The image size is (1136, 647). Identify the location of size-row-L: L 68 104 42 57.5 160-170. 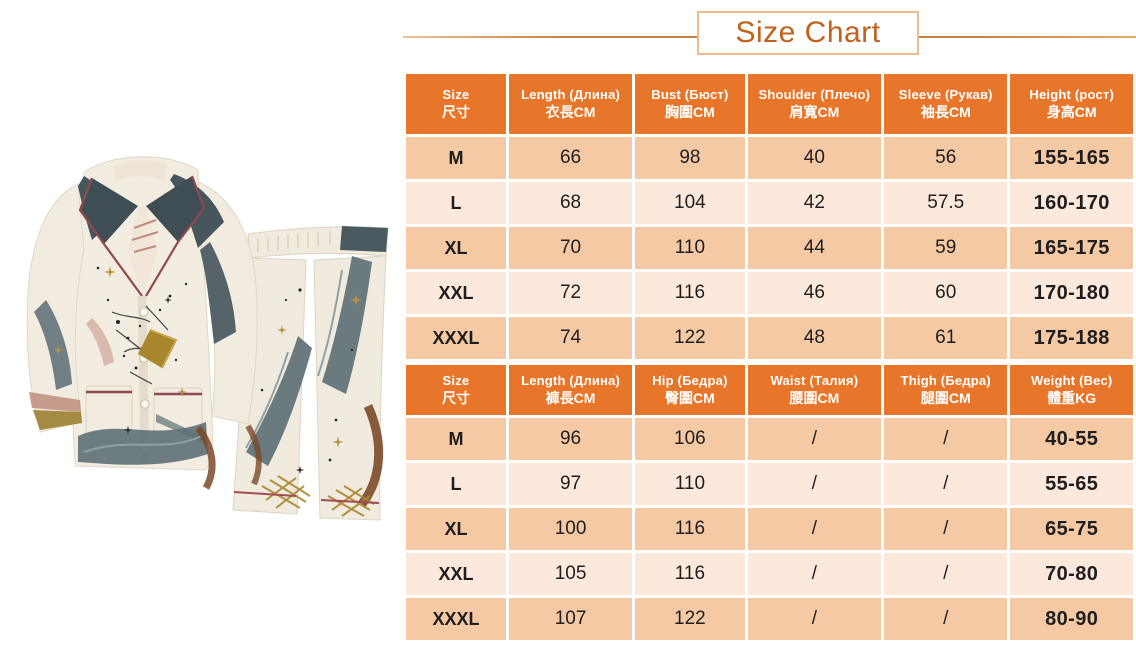
(769, 203).